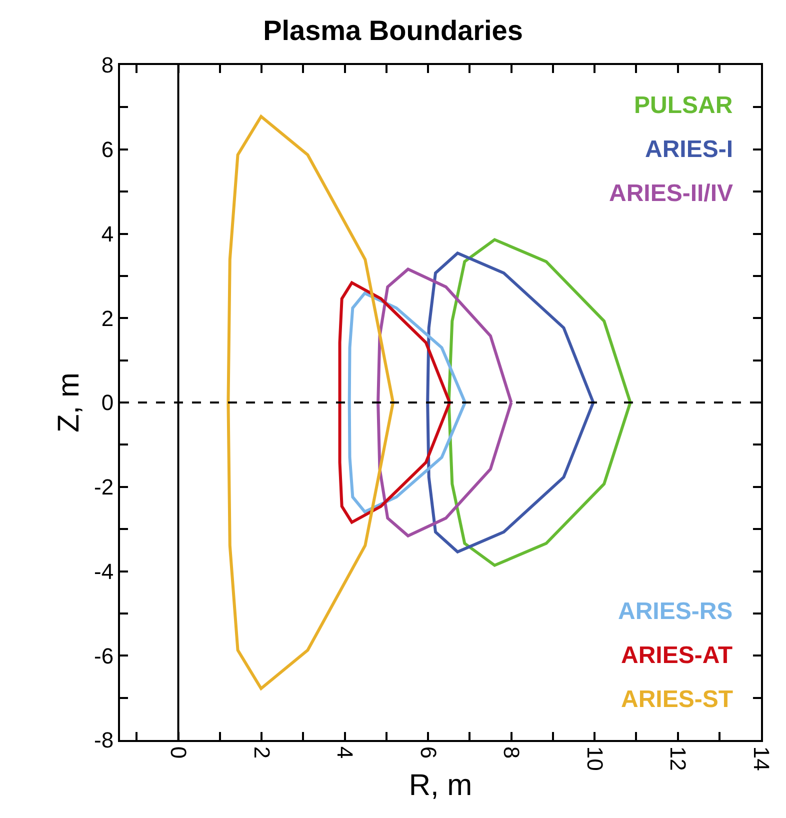 This screenshot has width=786, height=818. What do you see at coordinates (107, 318) in the screenshot?
I see `y-tick-label: 2` at bounding box center [107, 318].